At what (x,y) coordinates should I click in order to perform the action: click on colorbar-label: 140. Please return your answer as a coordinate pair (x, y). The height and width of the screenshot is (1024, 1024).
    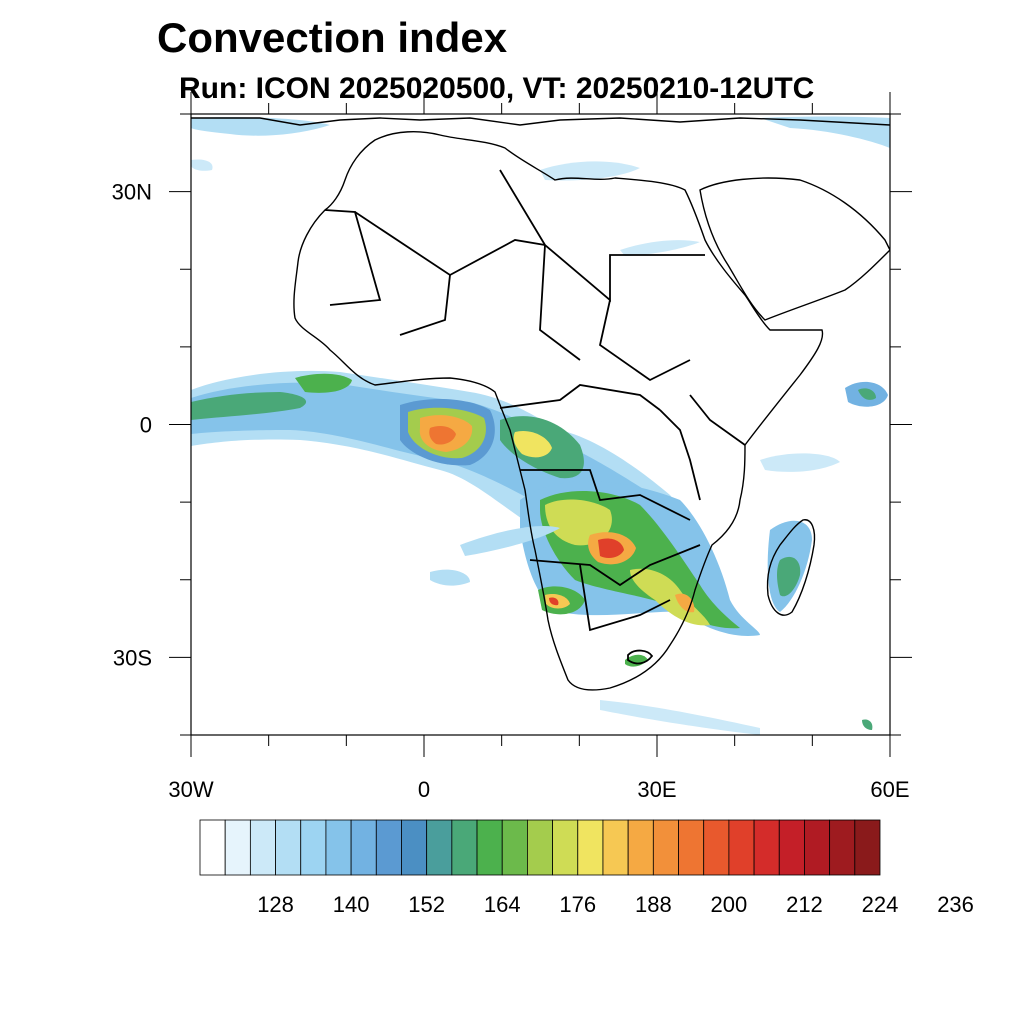
    Looking at the image, I should click on (351, 904).